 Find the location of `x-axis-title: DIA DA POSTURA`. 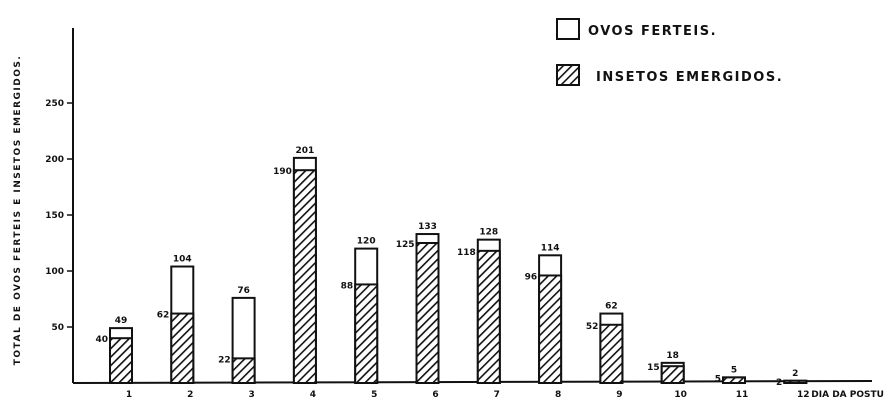

x-axis-title: DIA DA POSTURA is located at coordinates (847, 395).